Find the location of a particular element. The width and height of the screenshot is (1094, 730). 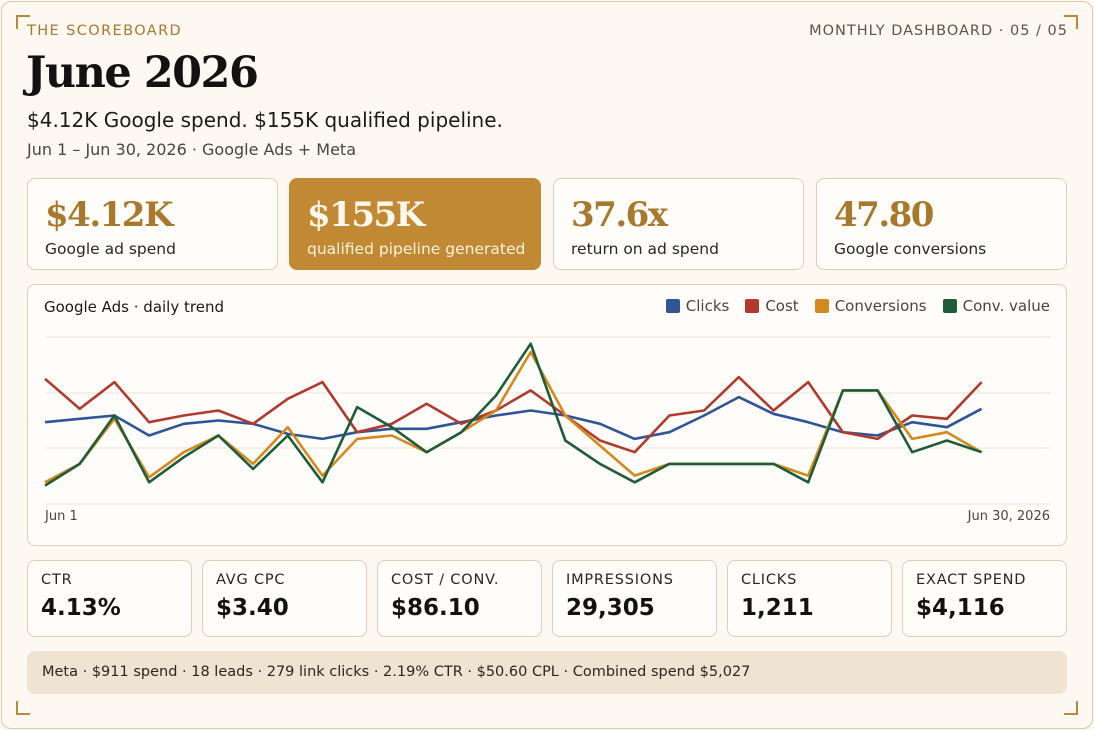

stat-label: AVG CPC is located at coordinates (251, 580).